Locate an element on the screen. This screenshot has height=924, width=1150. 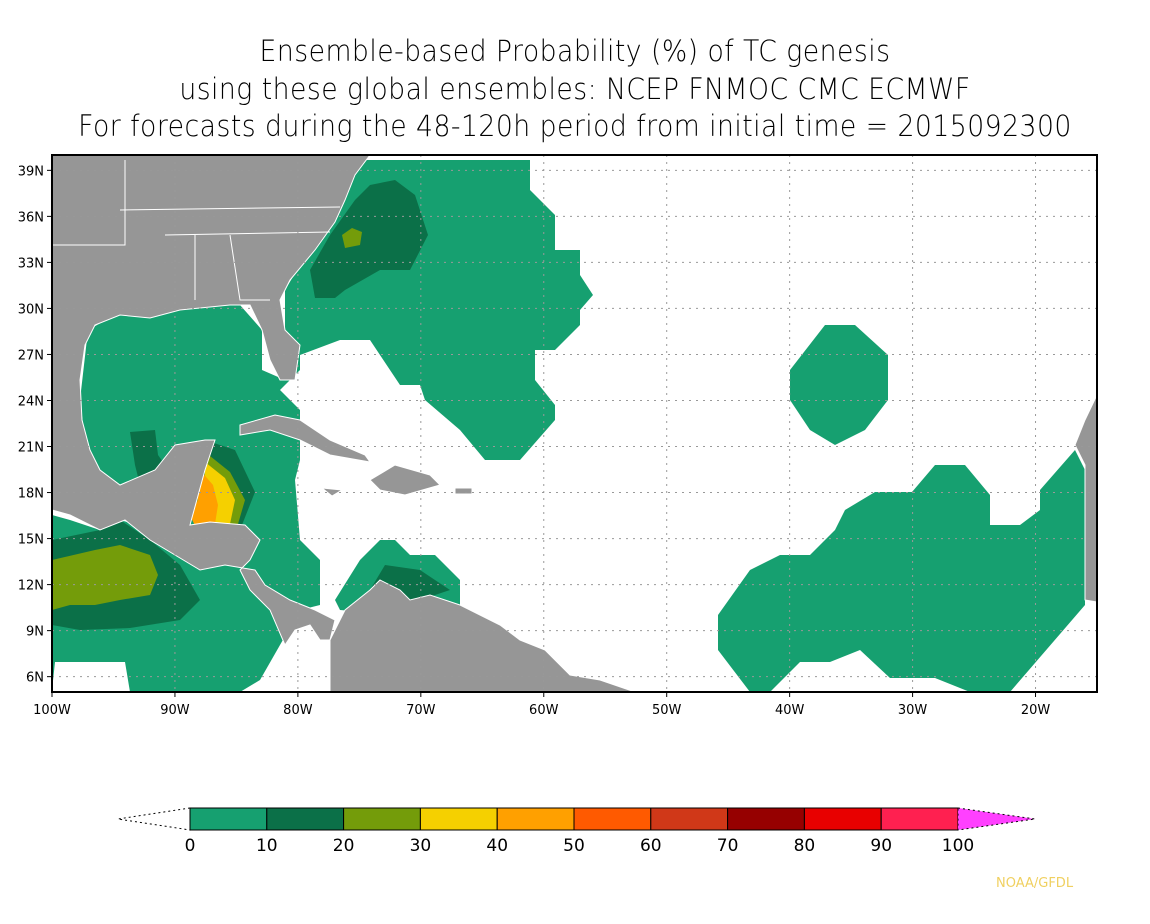
colorbar-label: 0 is located at coordinates (190, 846).